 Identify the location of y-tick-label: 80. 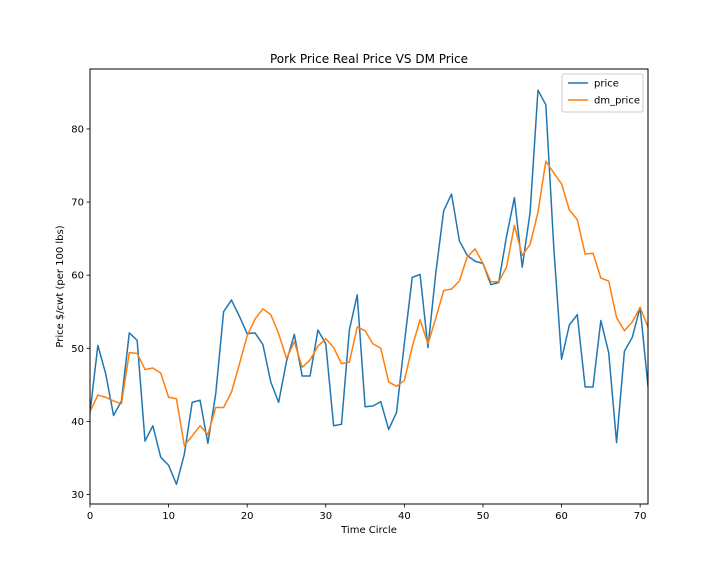
(77, 129).